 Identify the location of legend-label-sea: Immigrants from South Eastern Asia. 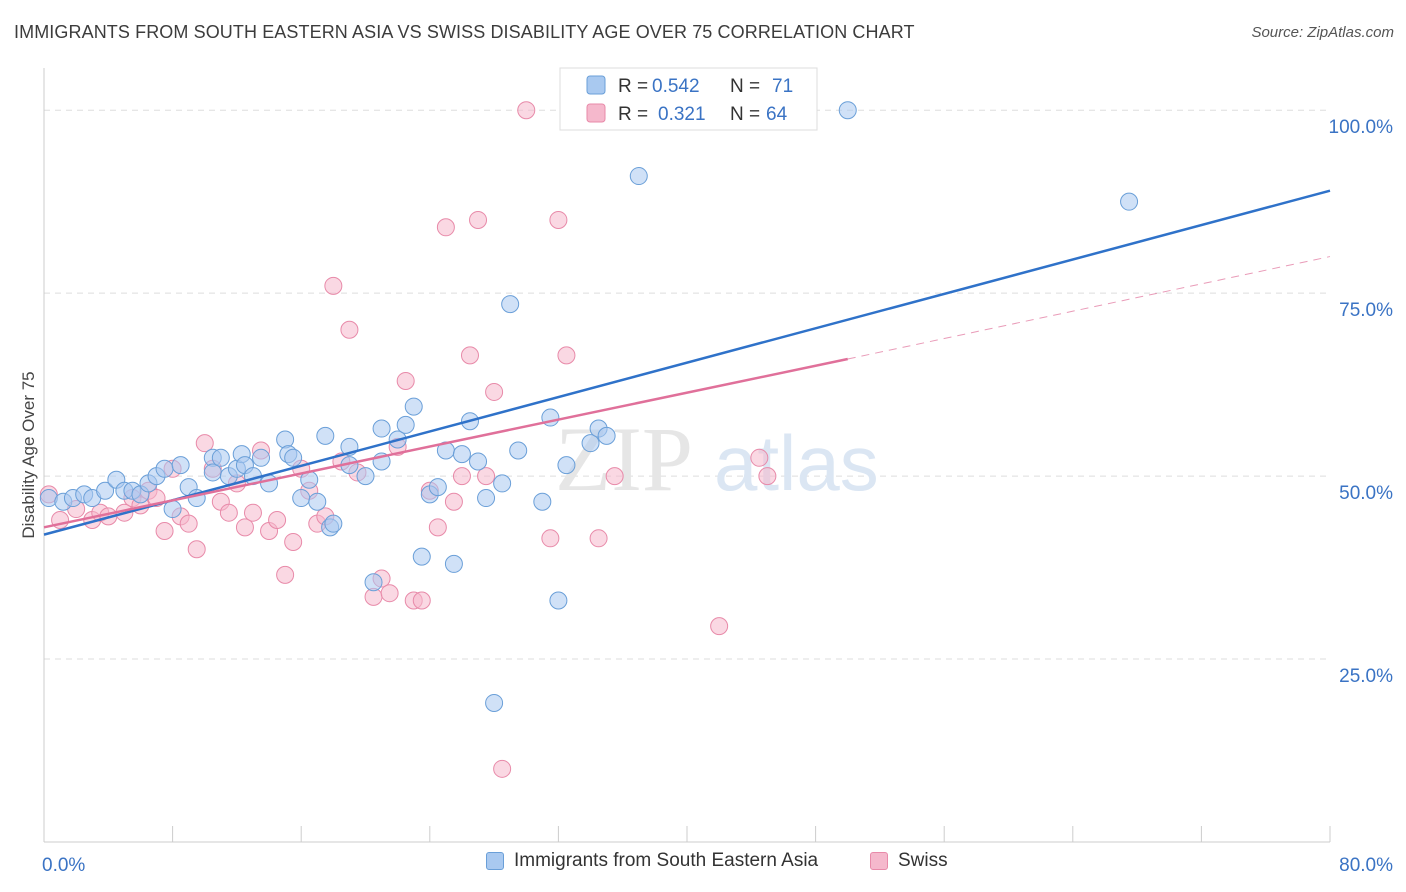
(666, 860).